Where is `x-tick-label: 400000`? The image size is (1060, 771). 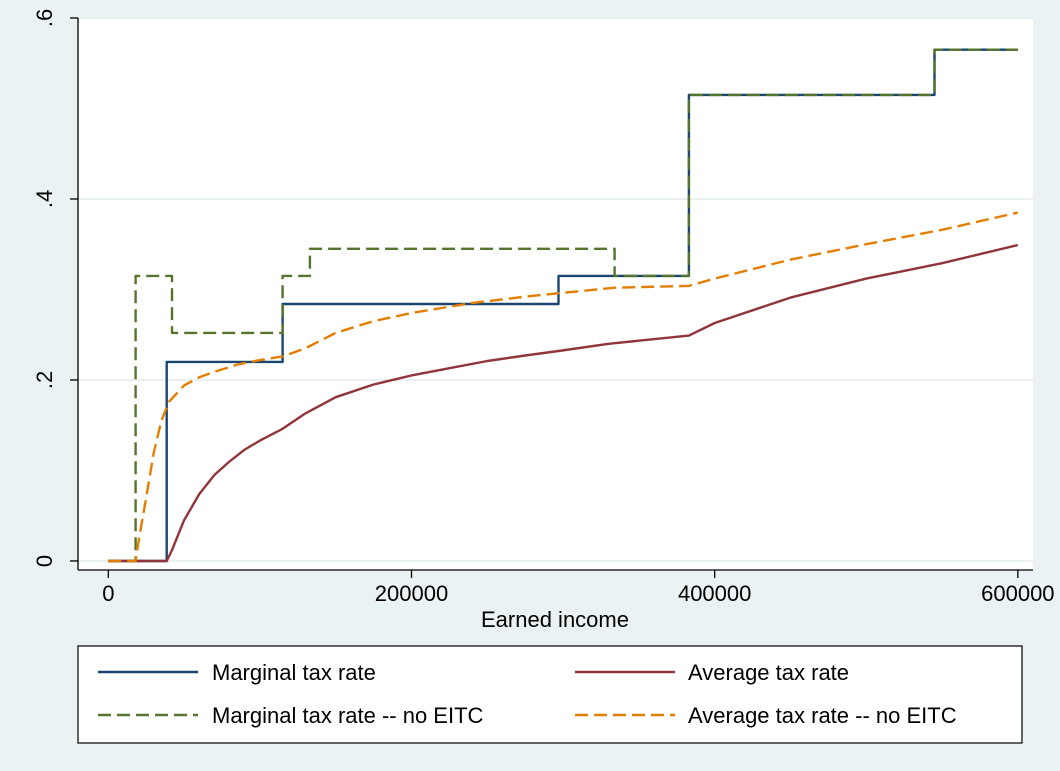
x-tick-label: 400000 is located at coordinates (714, 593).